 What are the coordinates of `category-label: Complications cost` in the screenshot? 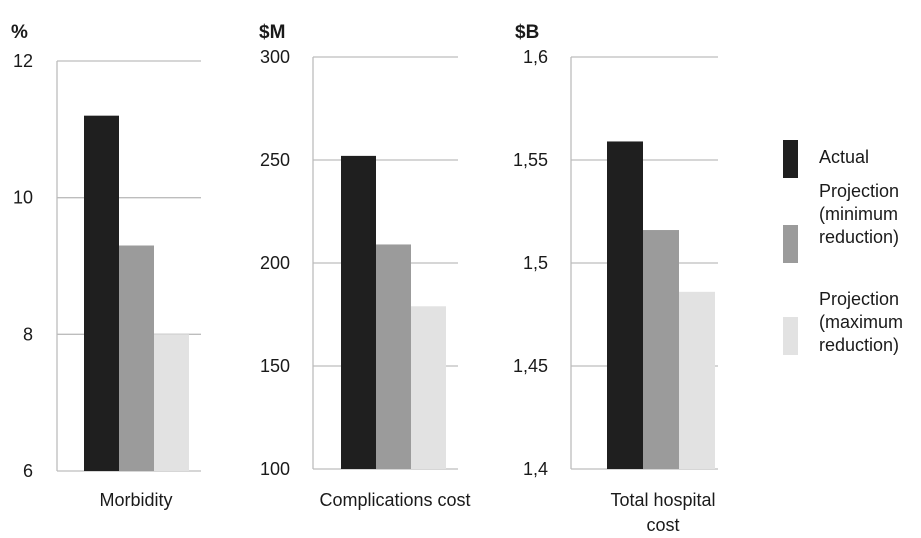 It's located at (394, 500).